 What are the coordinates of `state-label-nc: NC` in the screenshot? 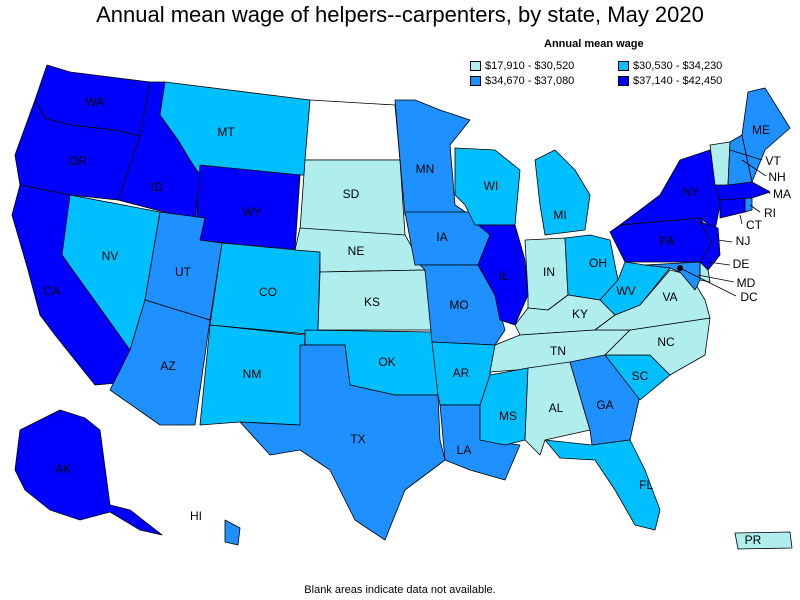 It's located at (666, 342).